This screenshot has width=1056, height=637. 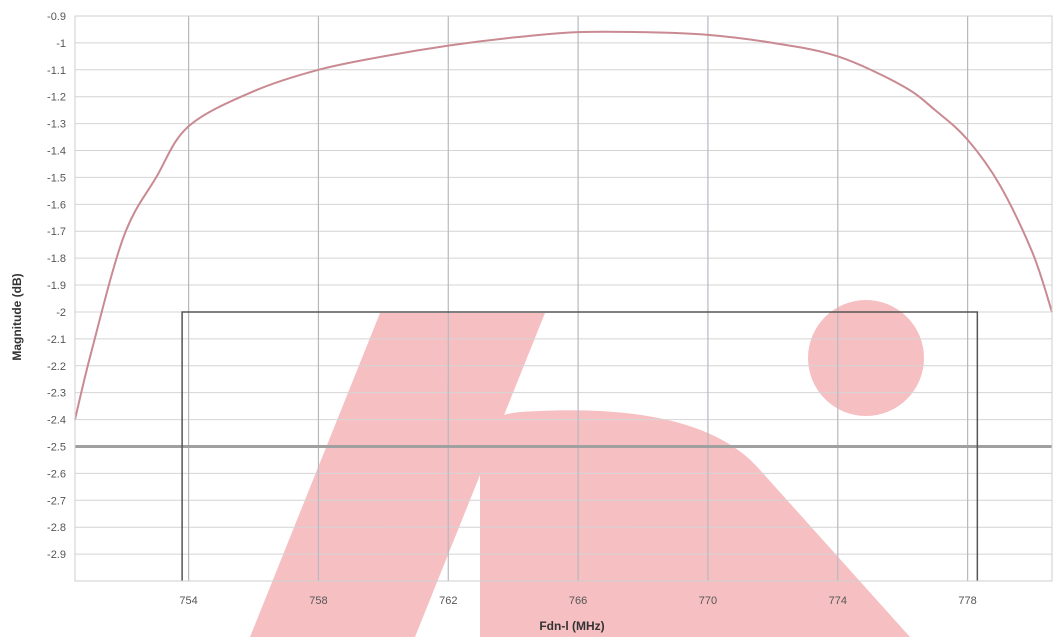 I want to click on y-tick-label: -1, so click(x=61, y=44).